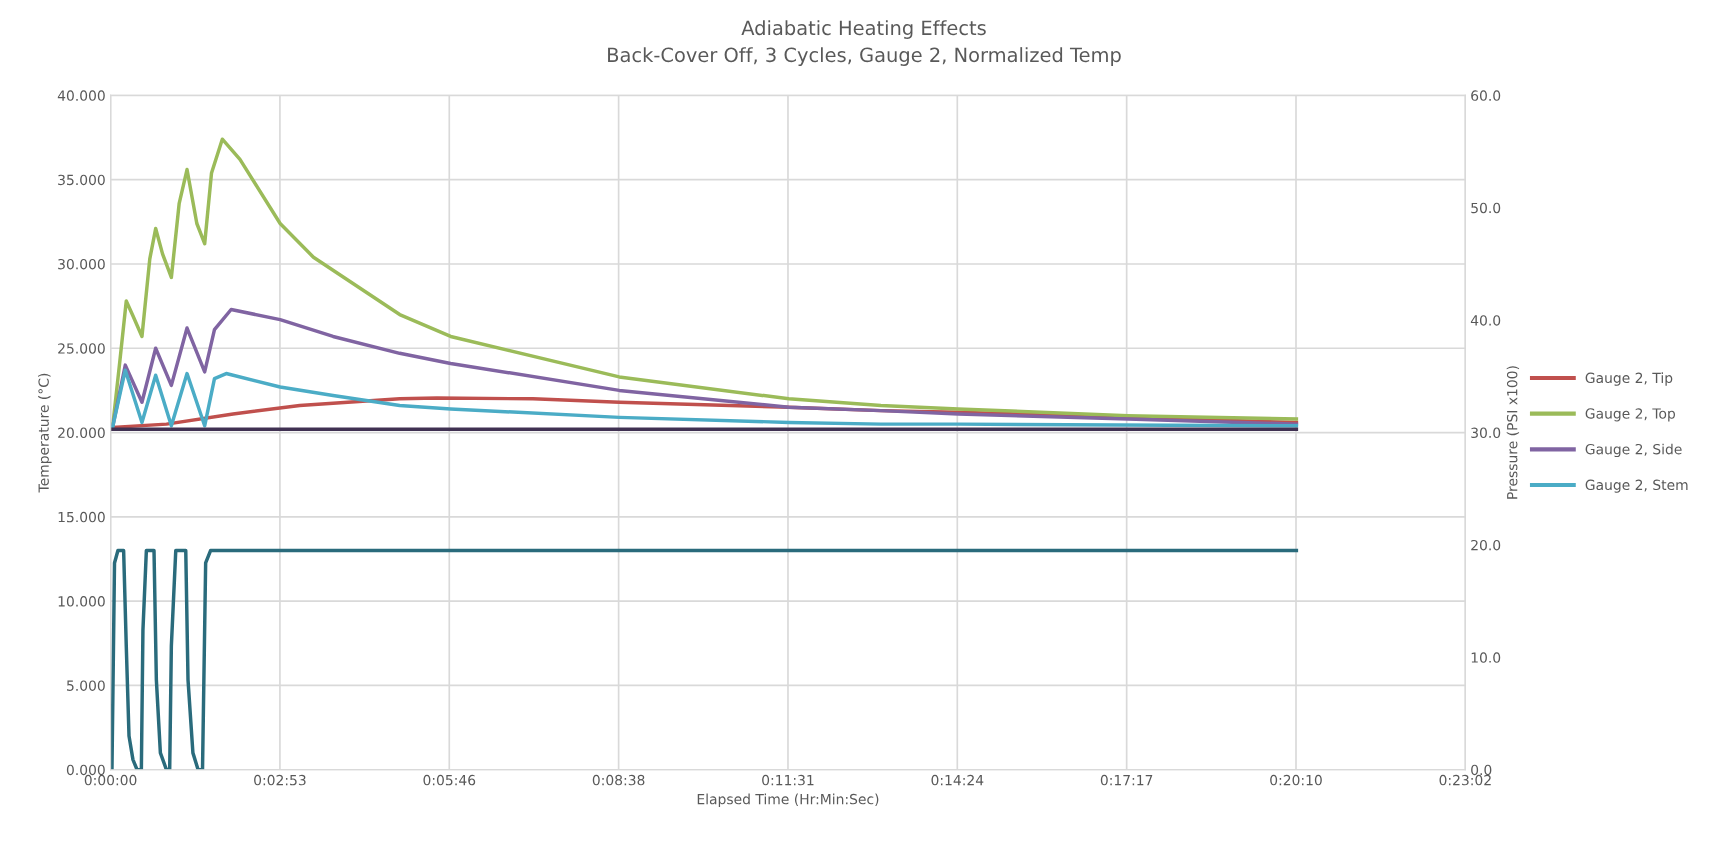 The width and height of the screenshot is (1728, 844). What do you see at coordinates (1629, 379) in the screenshot?
I see `legend-label: Gauge 2, Tip` at bounding box center [1629, 379].